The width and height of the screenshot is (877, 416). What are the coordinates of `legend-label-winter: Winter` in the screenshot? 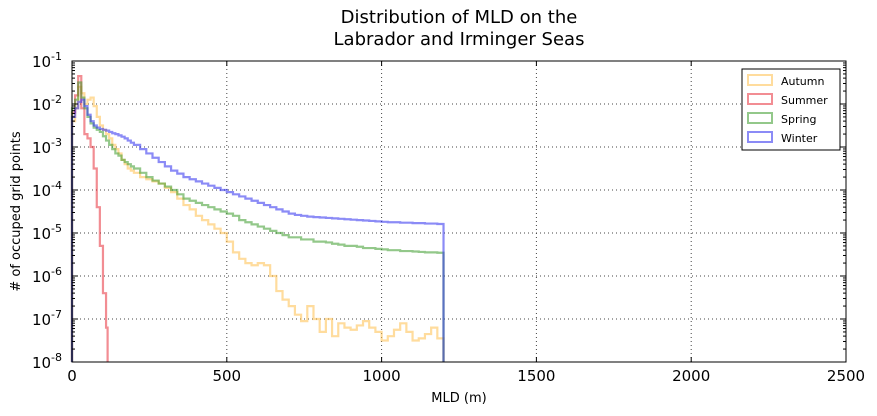 It's located at (799, 138).